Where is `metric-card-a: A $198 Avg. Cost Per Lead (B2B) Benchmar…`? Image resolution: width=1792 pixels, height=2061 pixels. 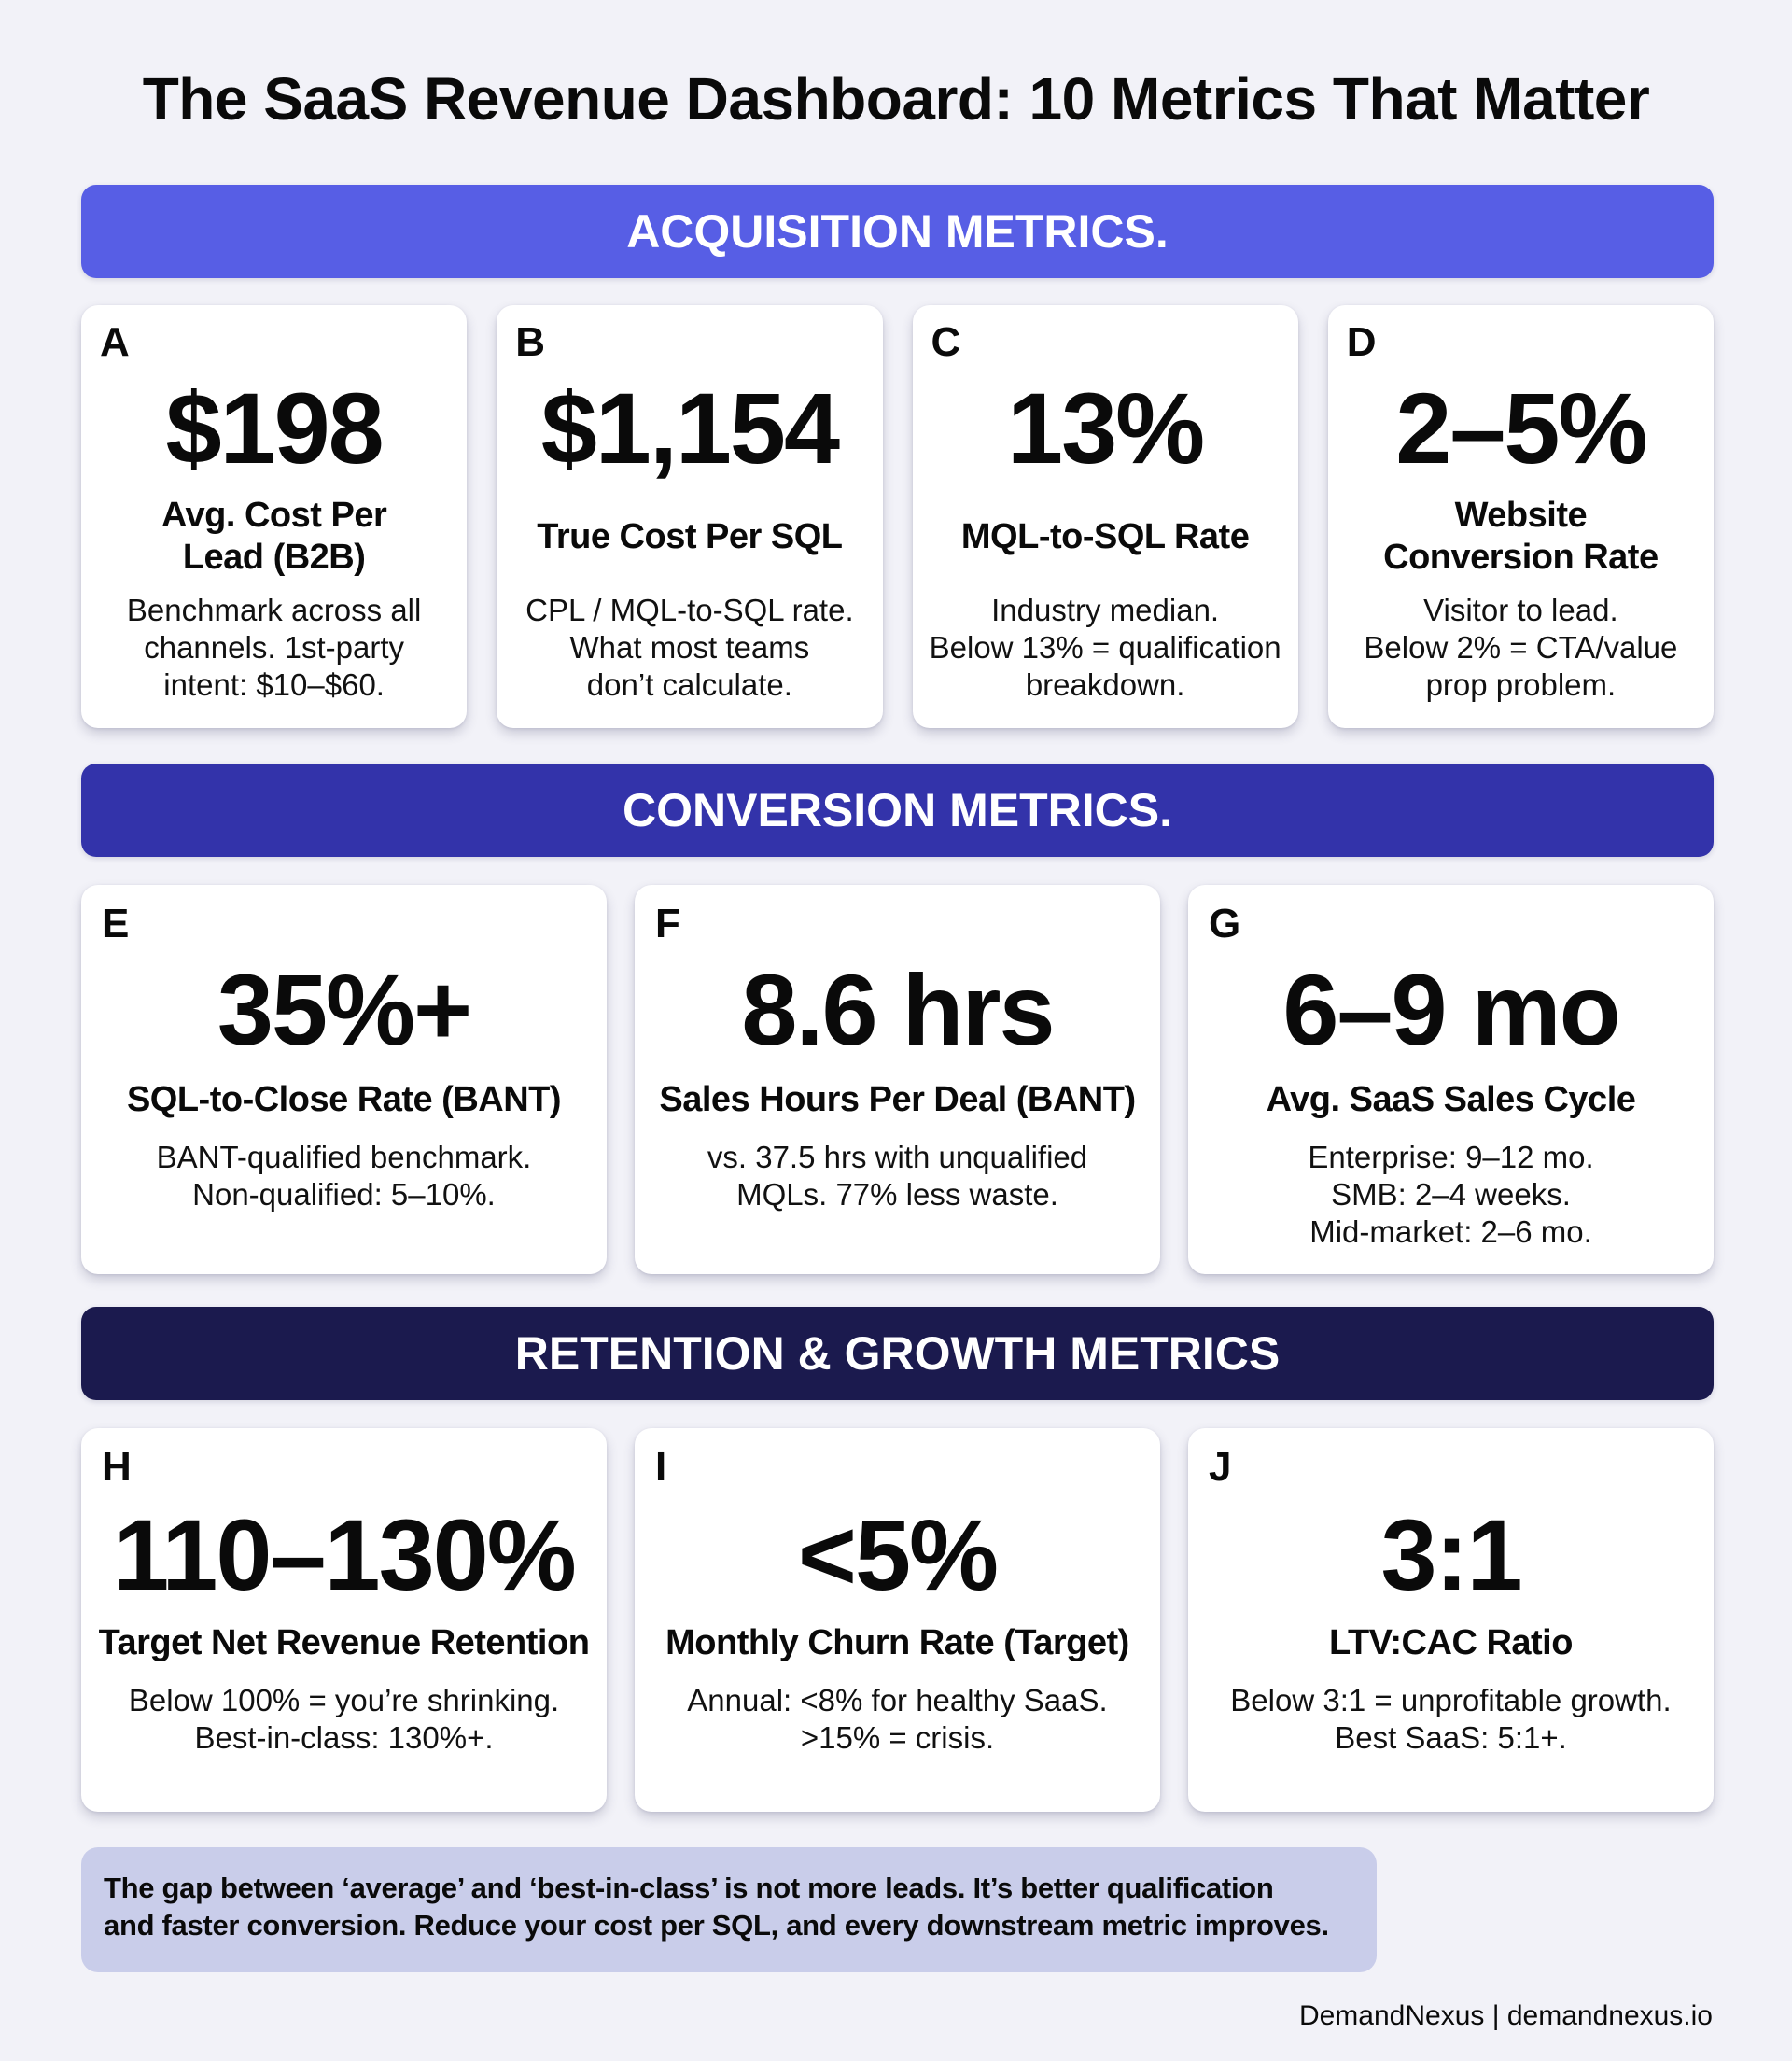
metric-card-a: A $198 Avg. Cost Per Lead (B2B) Benchmar… is located at coordinates (274, 516).